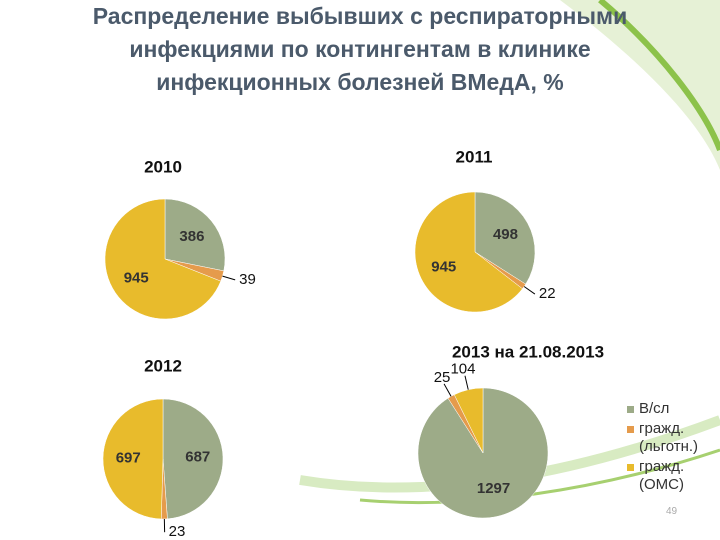  I want to click on value-label: 697, so click(128, 457).